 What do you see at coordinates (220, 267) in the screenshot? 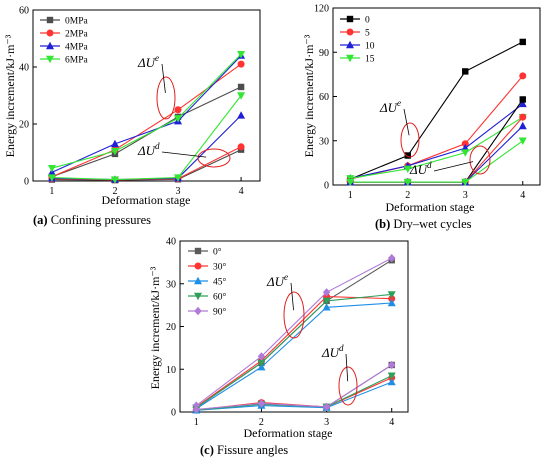
I see `legend-entry: 30°` at bounding box center [220, 267].